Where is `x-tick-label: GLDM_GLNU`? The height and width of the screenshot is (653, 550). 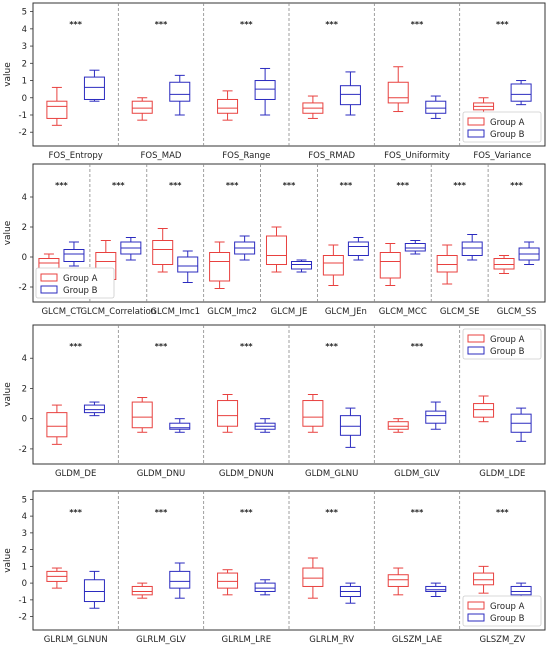
x-tick-label: GLDM_GLNU is located at coordinates (331, 474).